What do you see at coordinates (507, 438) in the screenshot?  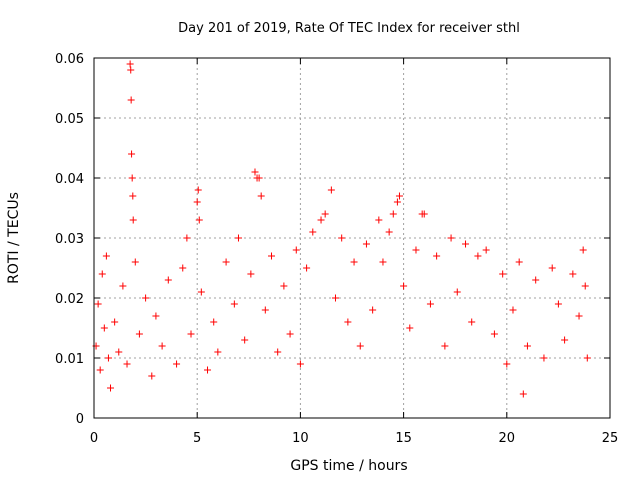 I see `x-tick-label: 20` at bounding box center [507, 438].